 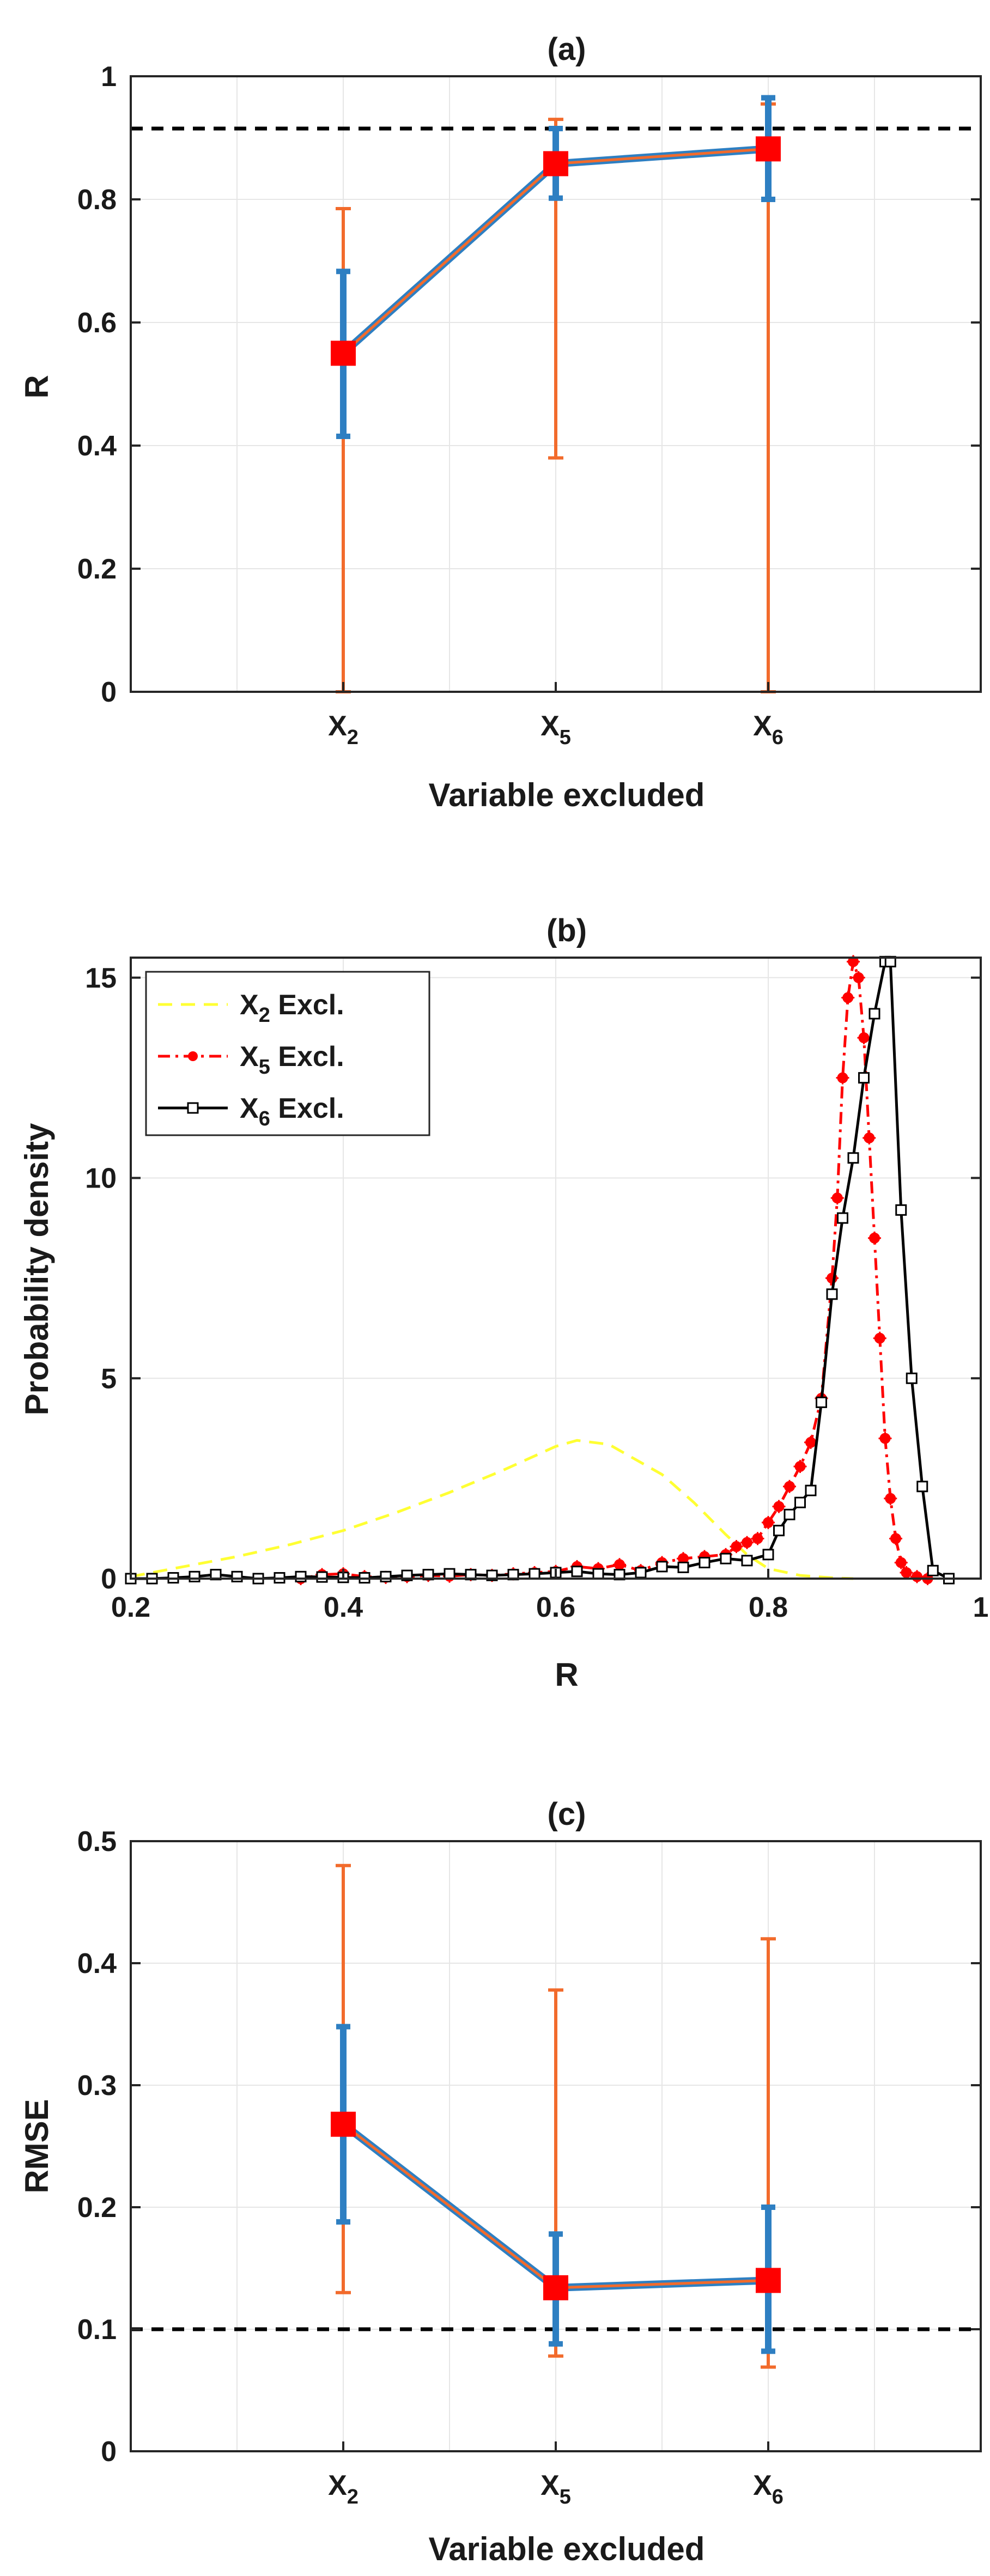 What do you see at coordinates (981, 1607) in the screenshot?
I see `x-tick-label: 1` at bounding box center [981, 1607].